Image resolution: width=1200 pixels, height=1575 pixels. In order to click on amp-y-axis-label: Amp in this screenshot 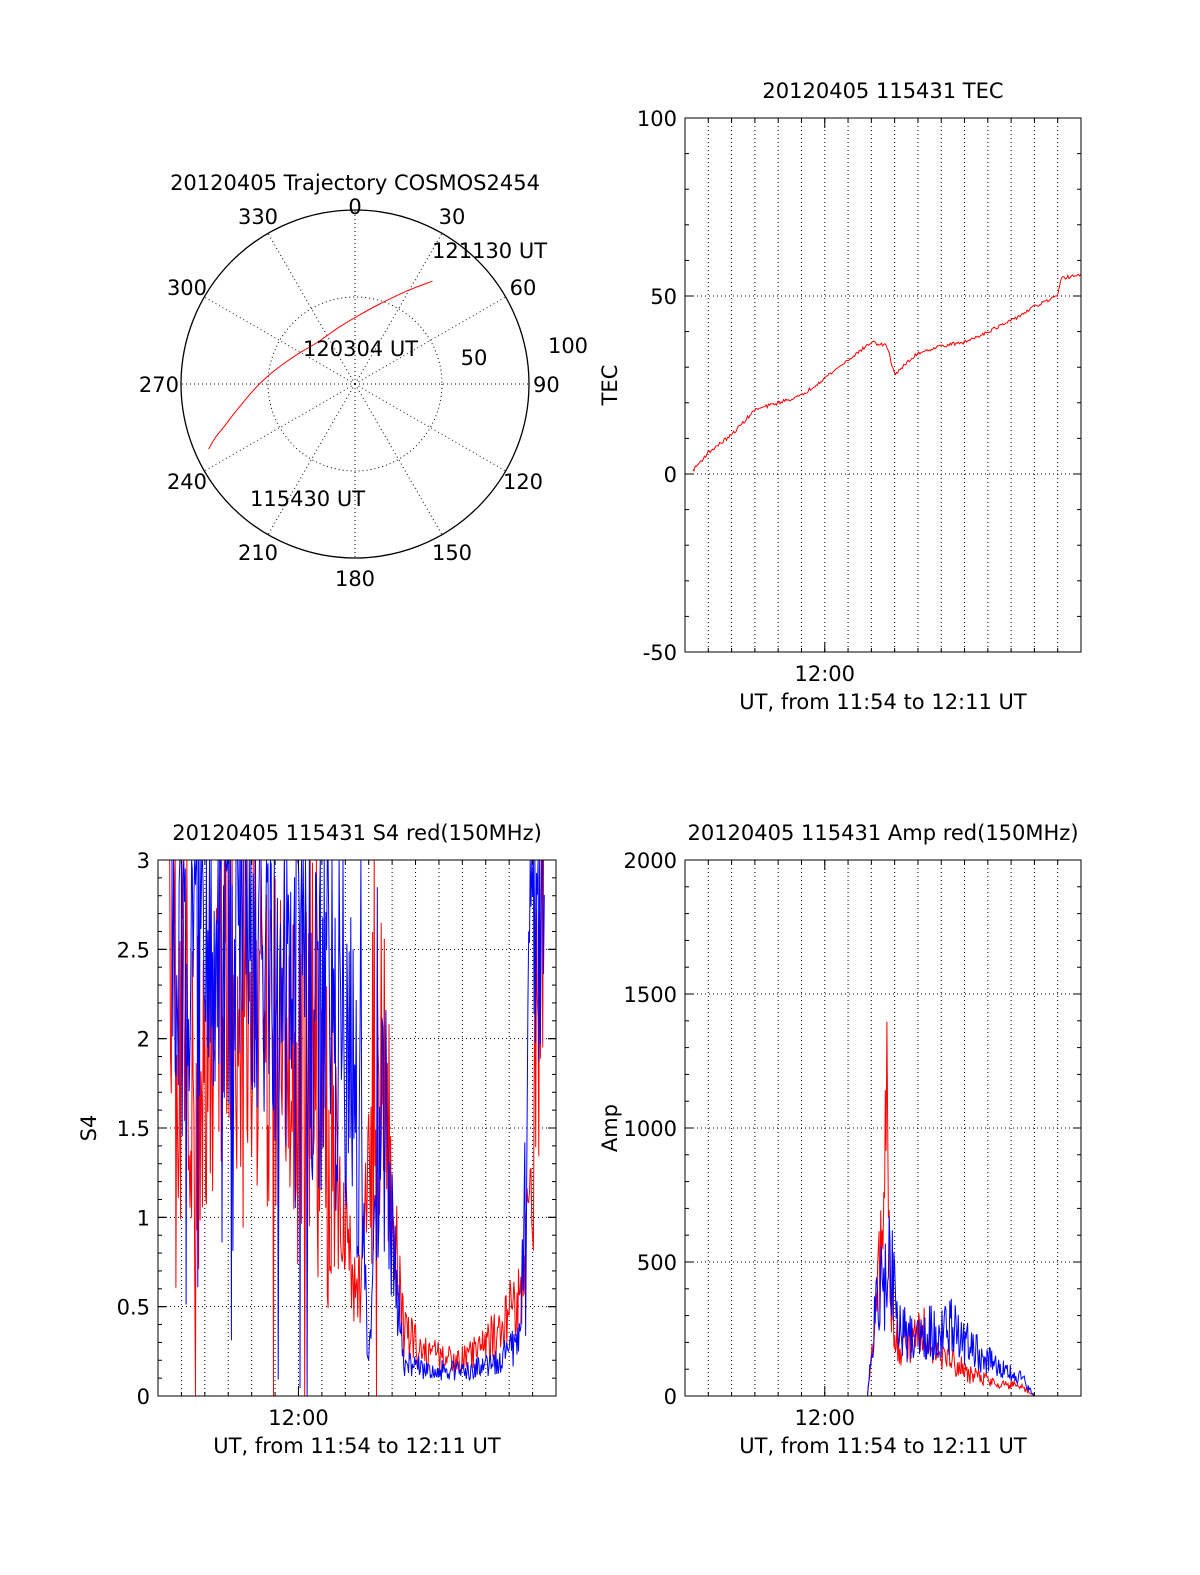, I will do `click(610, 1128)`.